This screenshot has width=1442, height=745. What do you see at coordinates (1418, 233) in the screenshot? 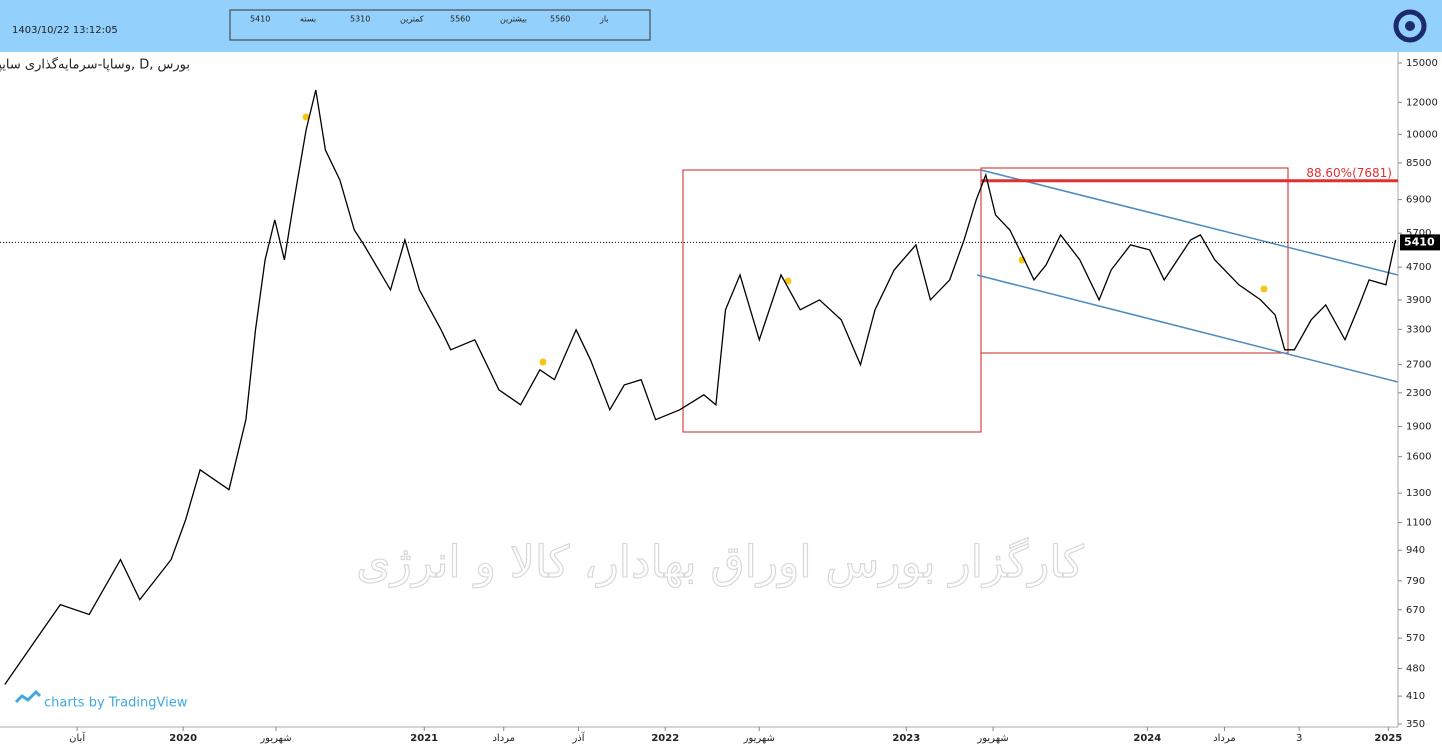
I see `y-tick-label: 5700` at bounding box center [1418, 233].